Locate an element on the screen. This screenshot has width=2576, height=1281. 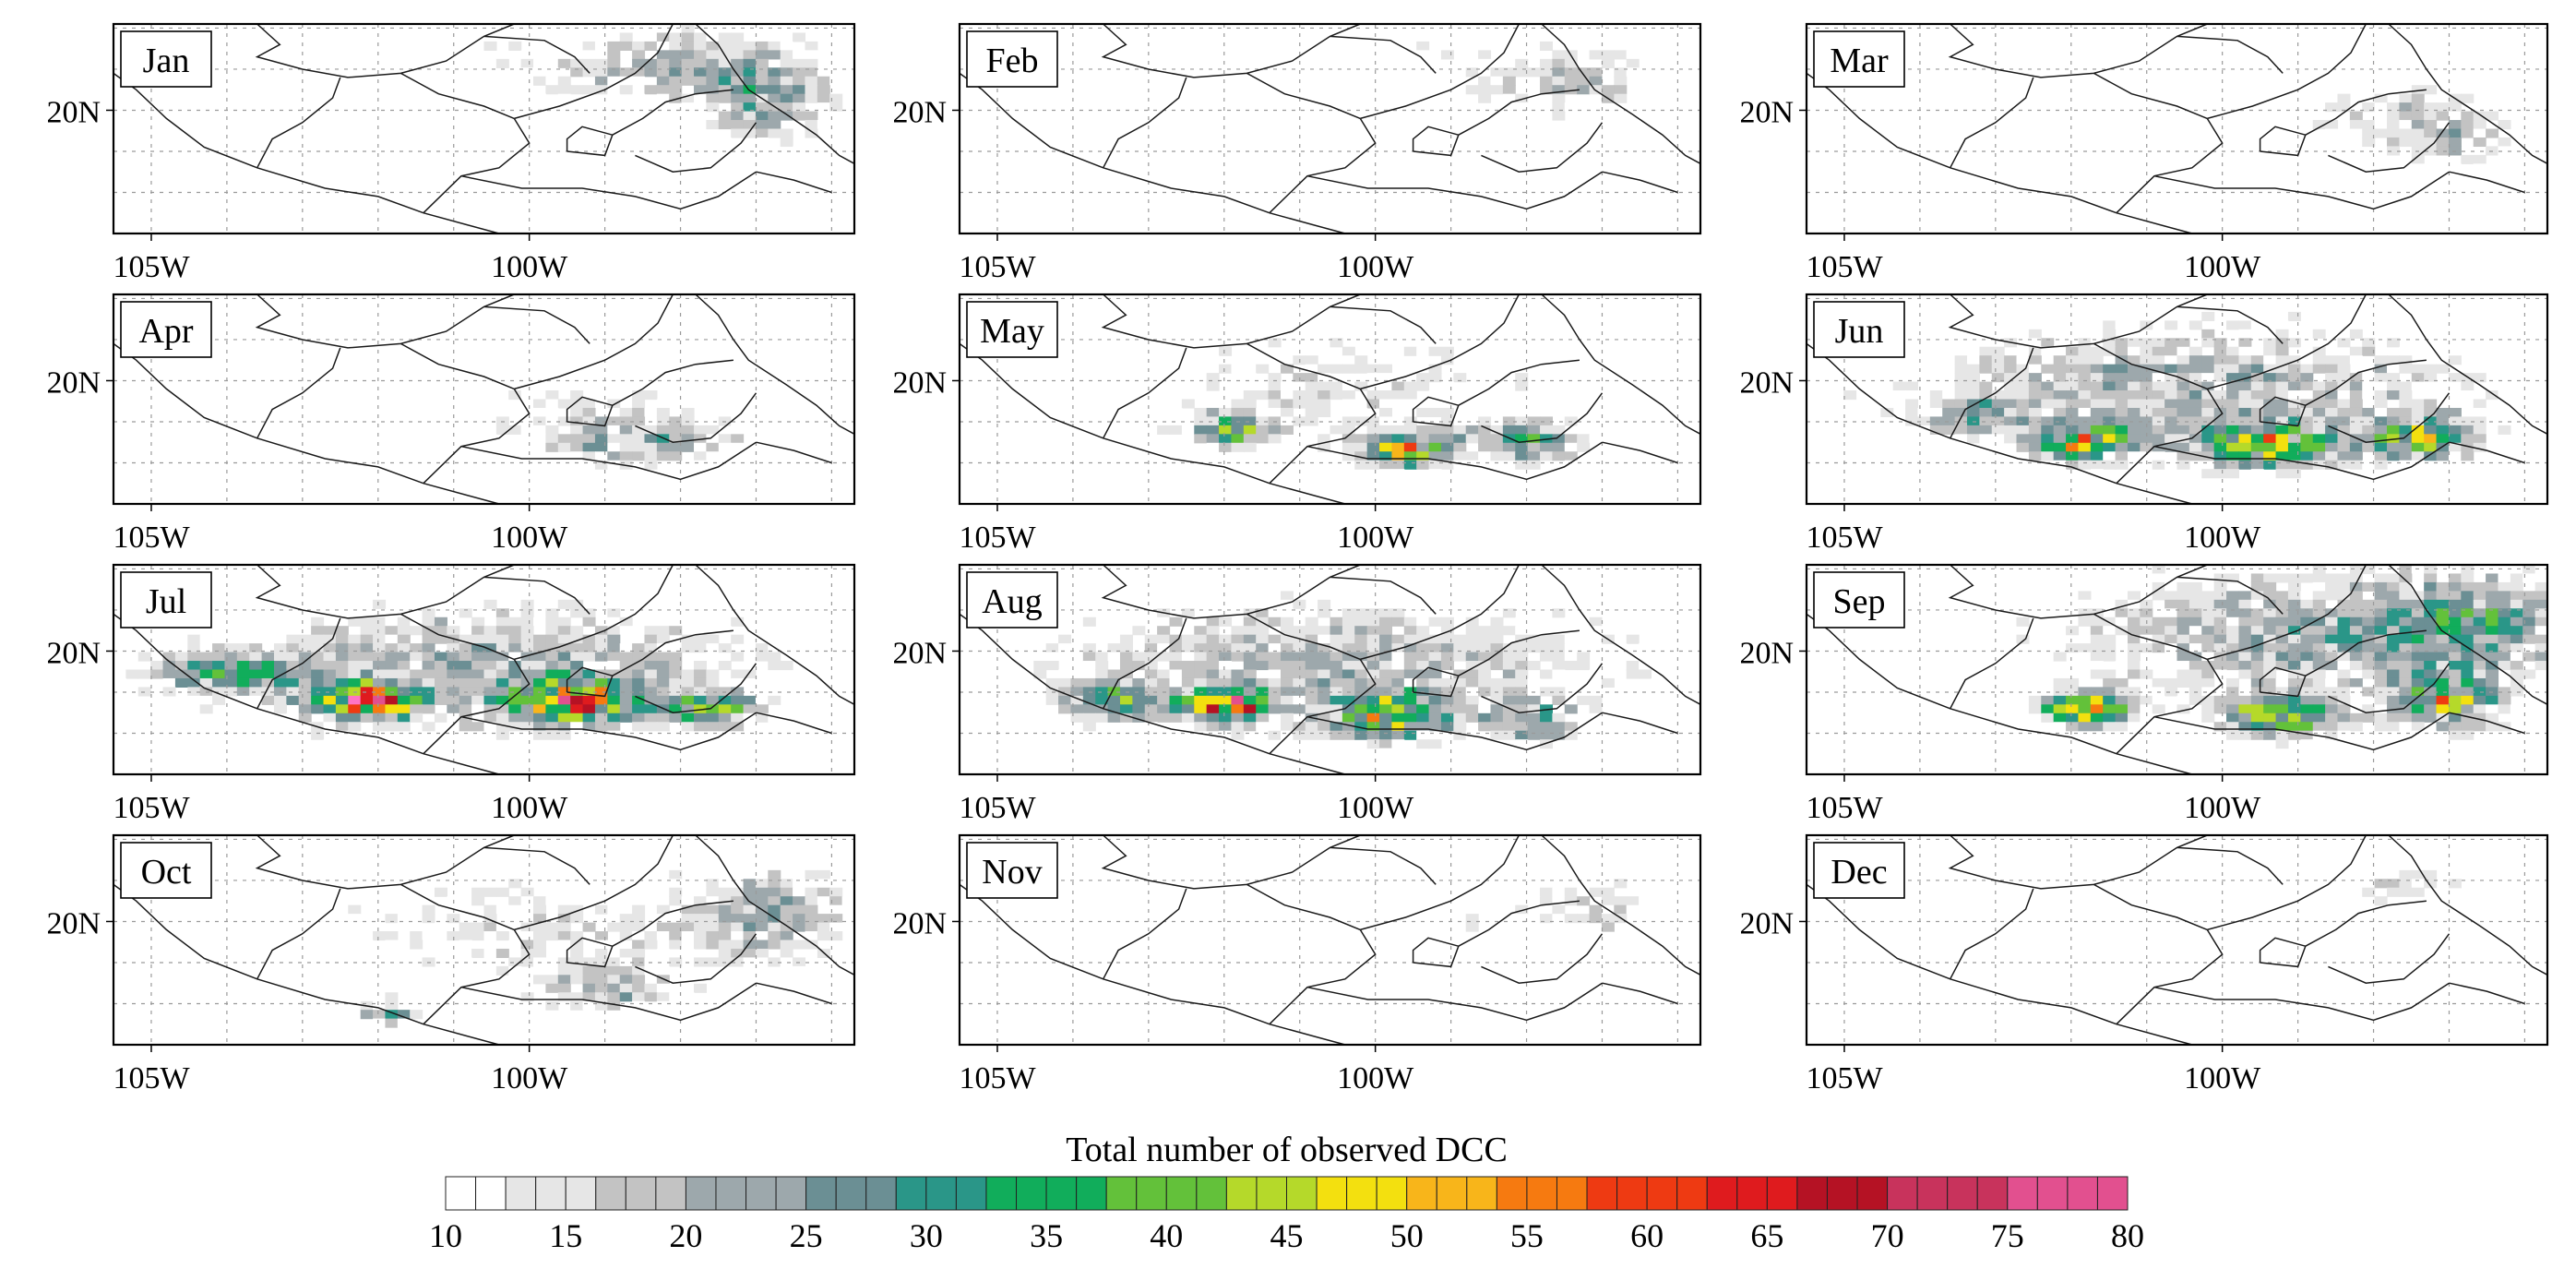
frame-dec is located at coordinates (2177, 940).